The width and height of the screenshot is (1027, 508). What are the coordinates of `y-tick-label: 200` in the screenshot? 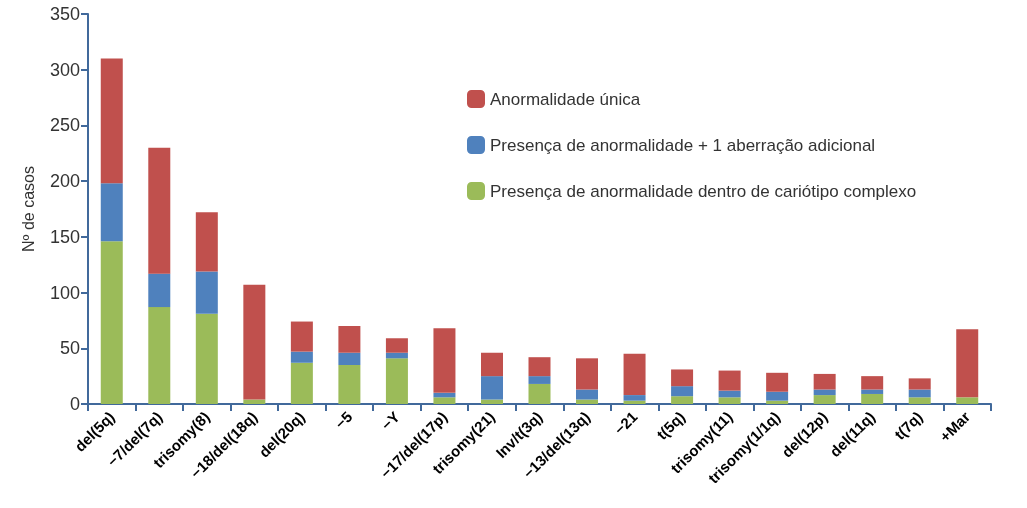 It's located at (64, 181).